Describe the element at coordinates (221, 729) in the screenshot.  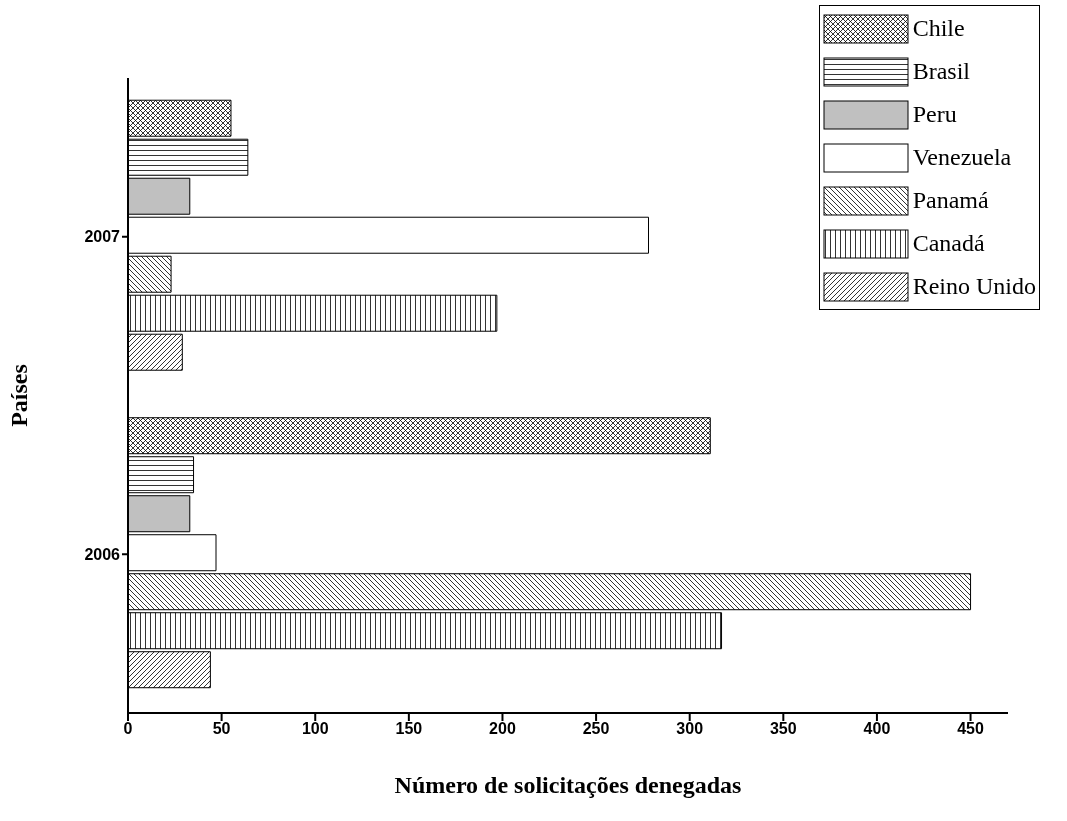
I see `x-tick-label: 50` at that location.